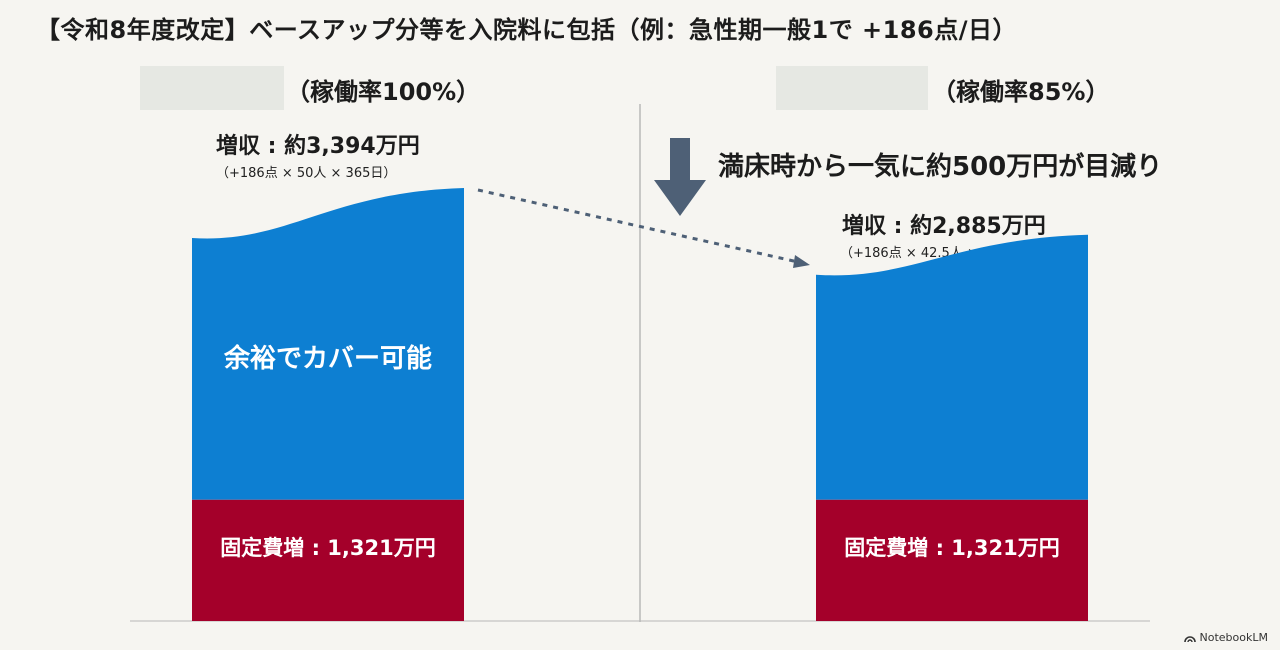  Describe the element at coordinates (1021, 92) in the screenshot. I see `occupancy-label-85: （稼働率85%）` at that location.